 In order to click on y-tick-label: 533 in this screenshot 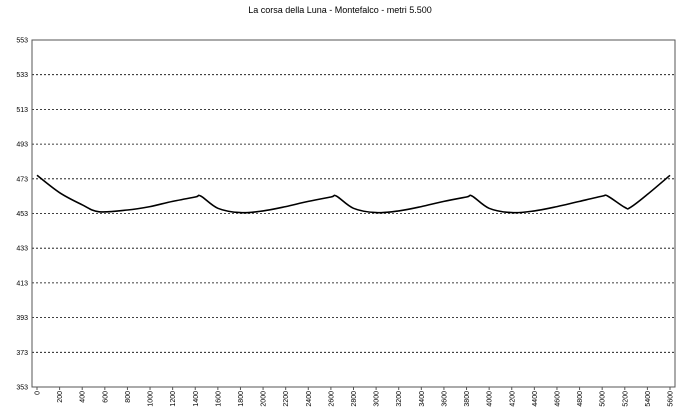, I will do `click(22, 75)`.